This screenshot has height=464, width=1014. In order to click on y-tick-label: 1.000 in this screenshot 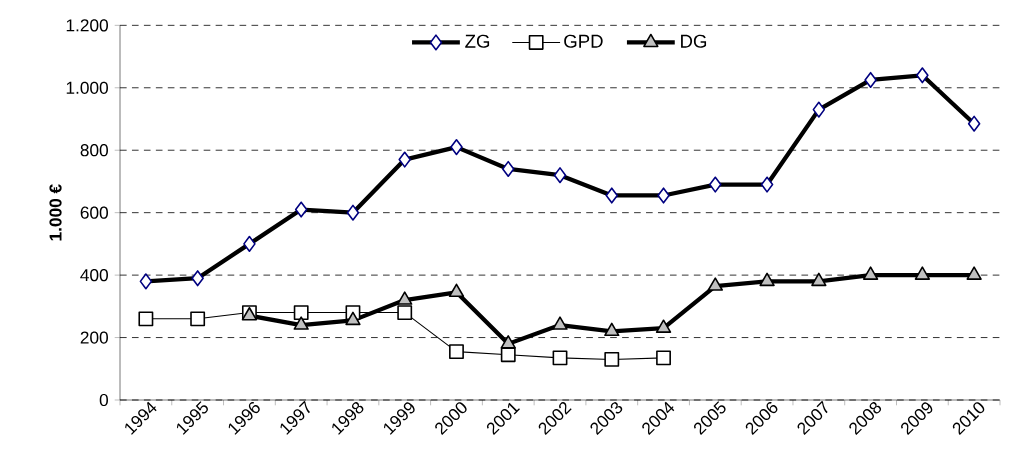, I will do `click(87, 87)`.